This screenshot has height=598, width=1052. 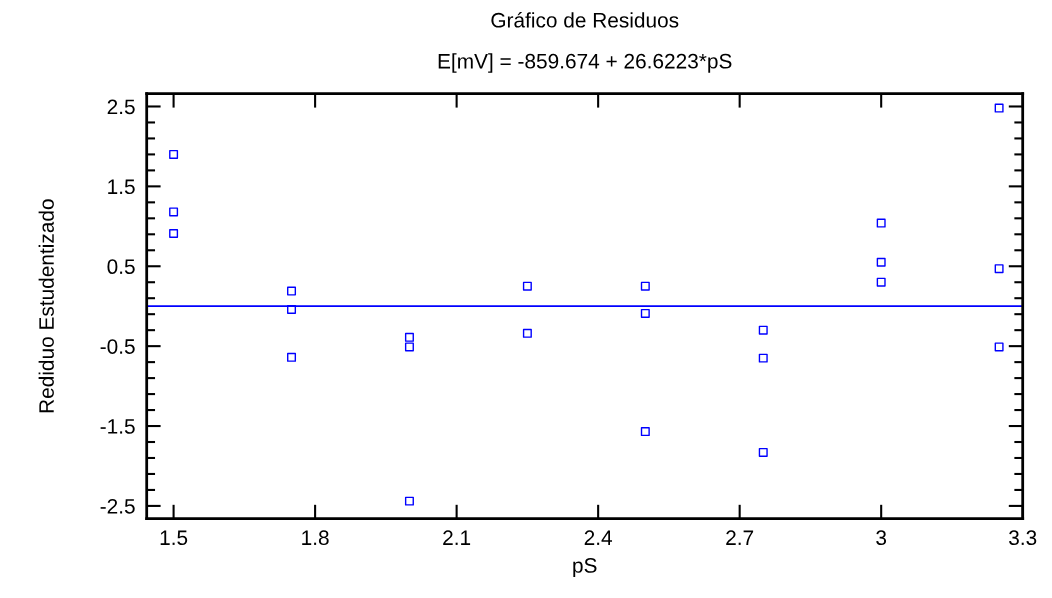 What do you see at coordinates (740, 537) in the screenshot?
I see `x-tick-label: 2.7` at bounding box center [740, 537].